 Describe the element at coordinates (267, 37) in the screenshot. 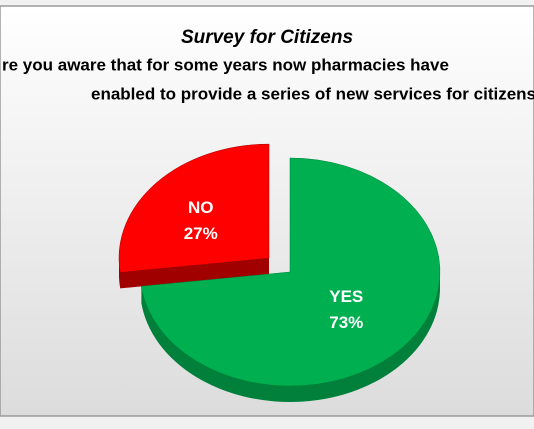

I see `chart-title: Survey for Citizens` at that location.